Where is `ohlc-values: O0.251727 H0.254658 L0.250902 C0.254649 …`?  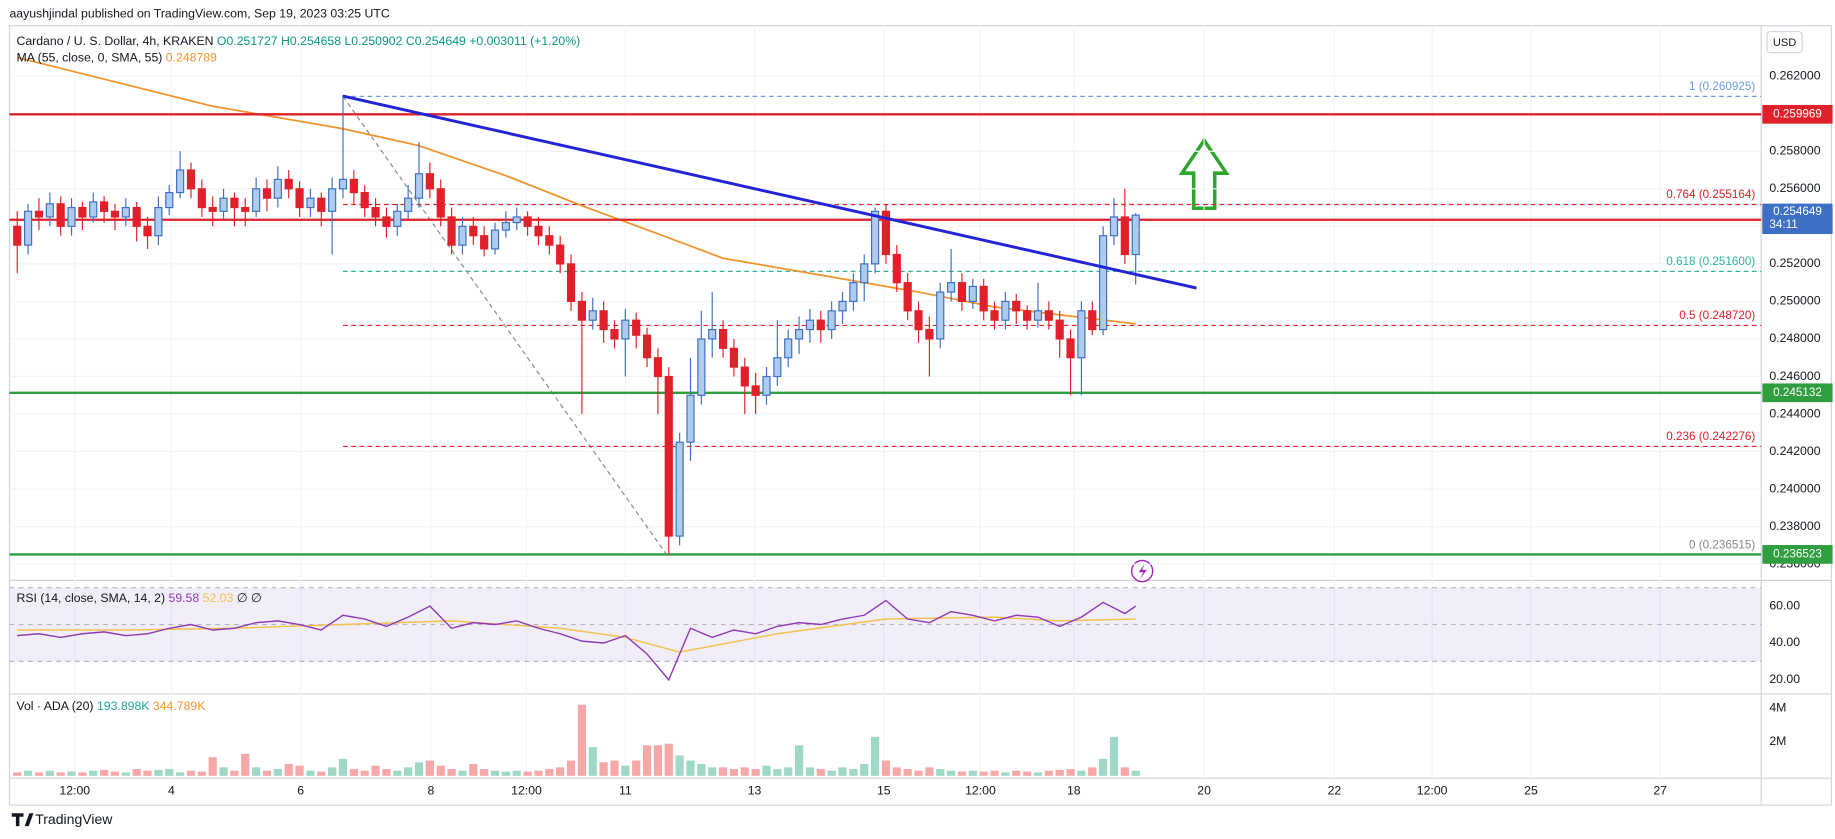
ohlc-values: O0.251727 H0.254658 L0.250902 C0.254649 … is located at coordinates (398, 41).